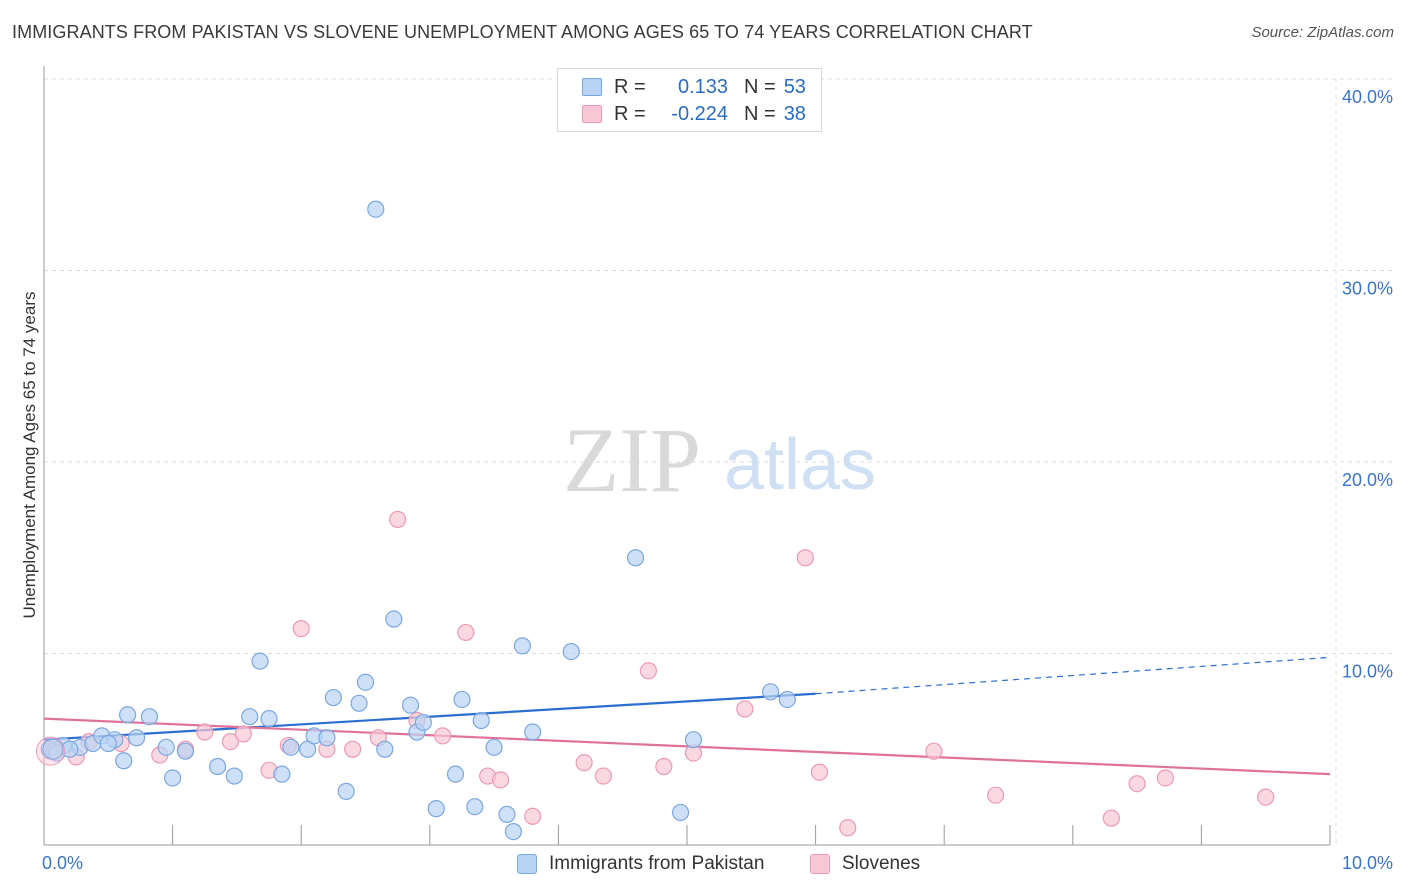  What do you see at coordinates (1367, 863) in the screenshot?
I see `x-tick-label: 10.0%` at bounding box center [1367, 863].